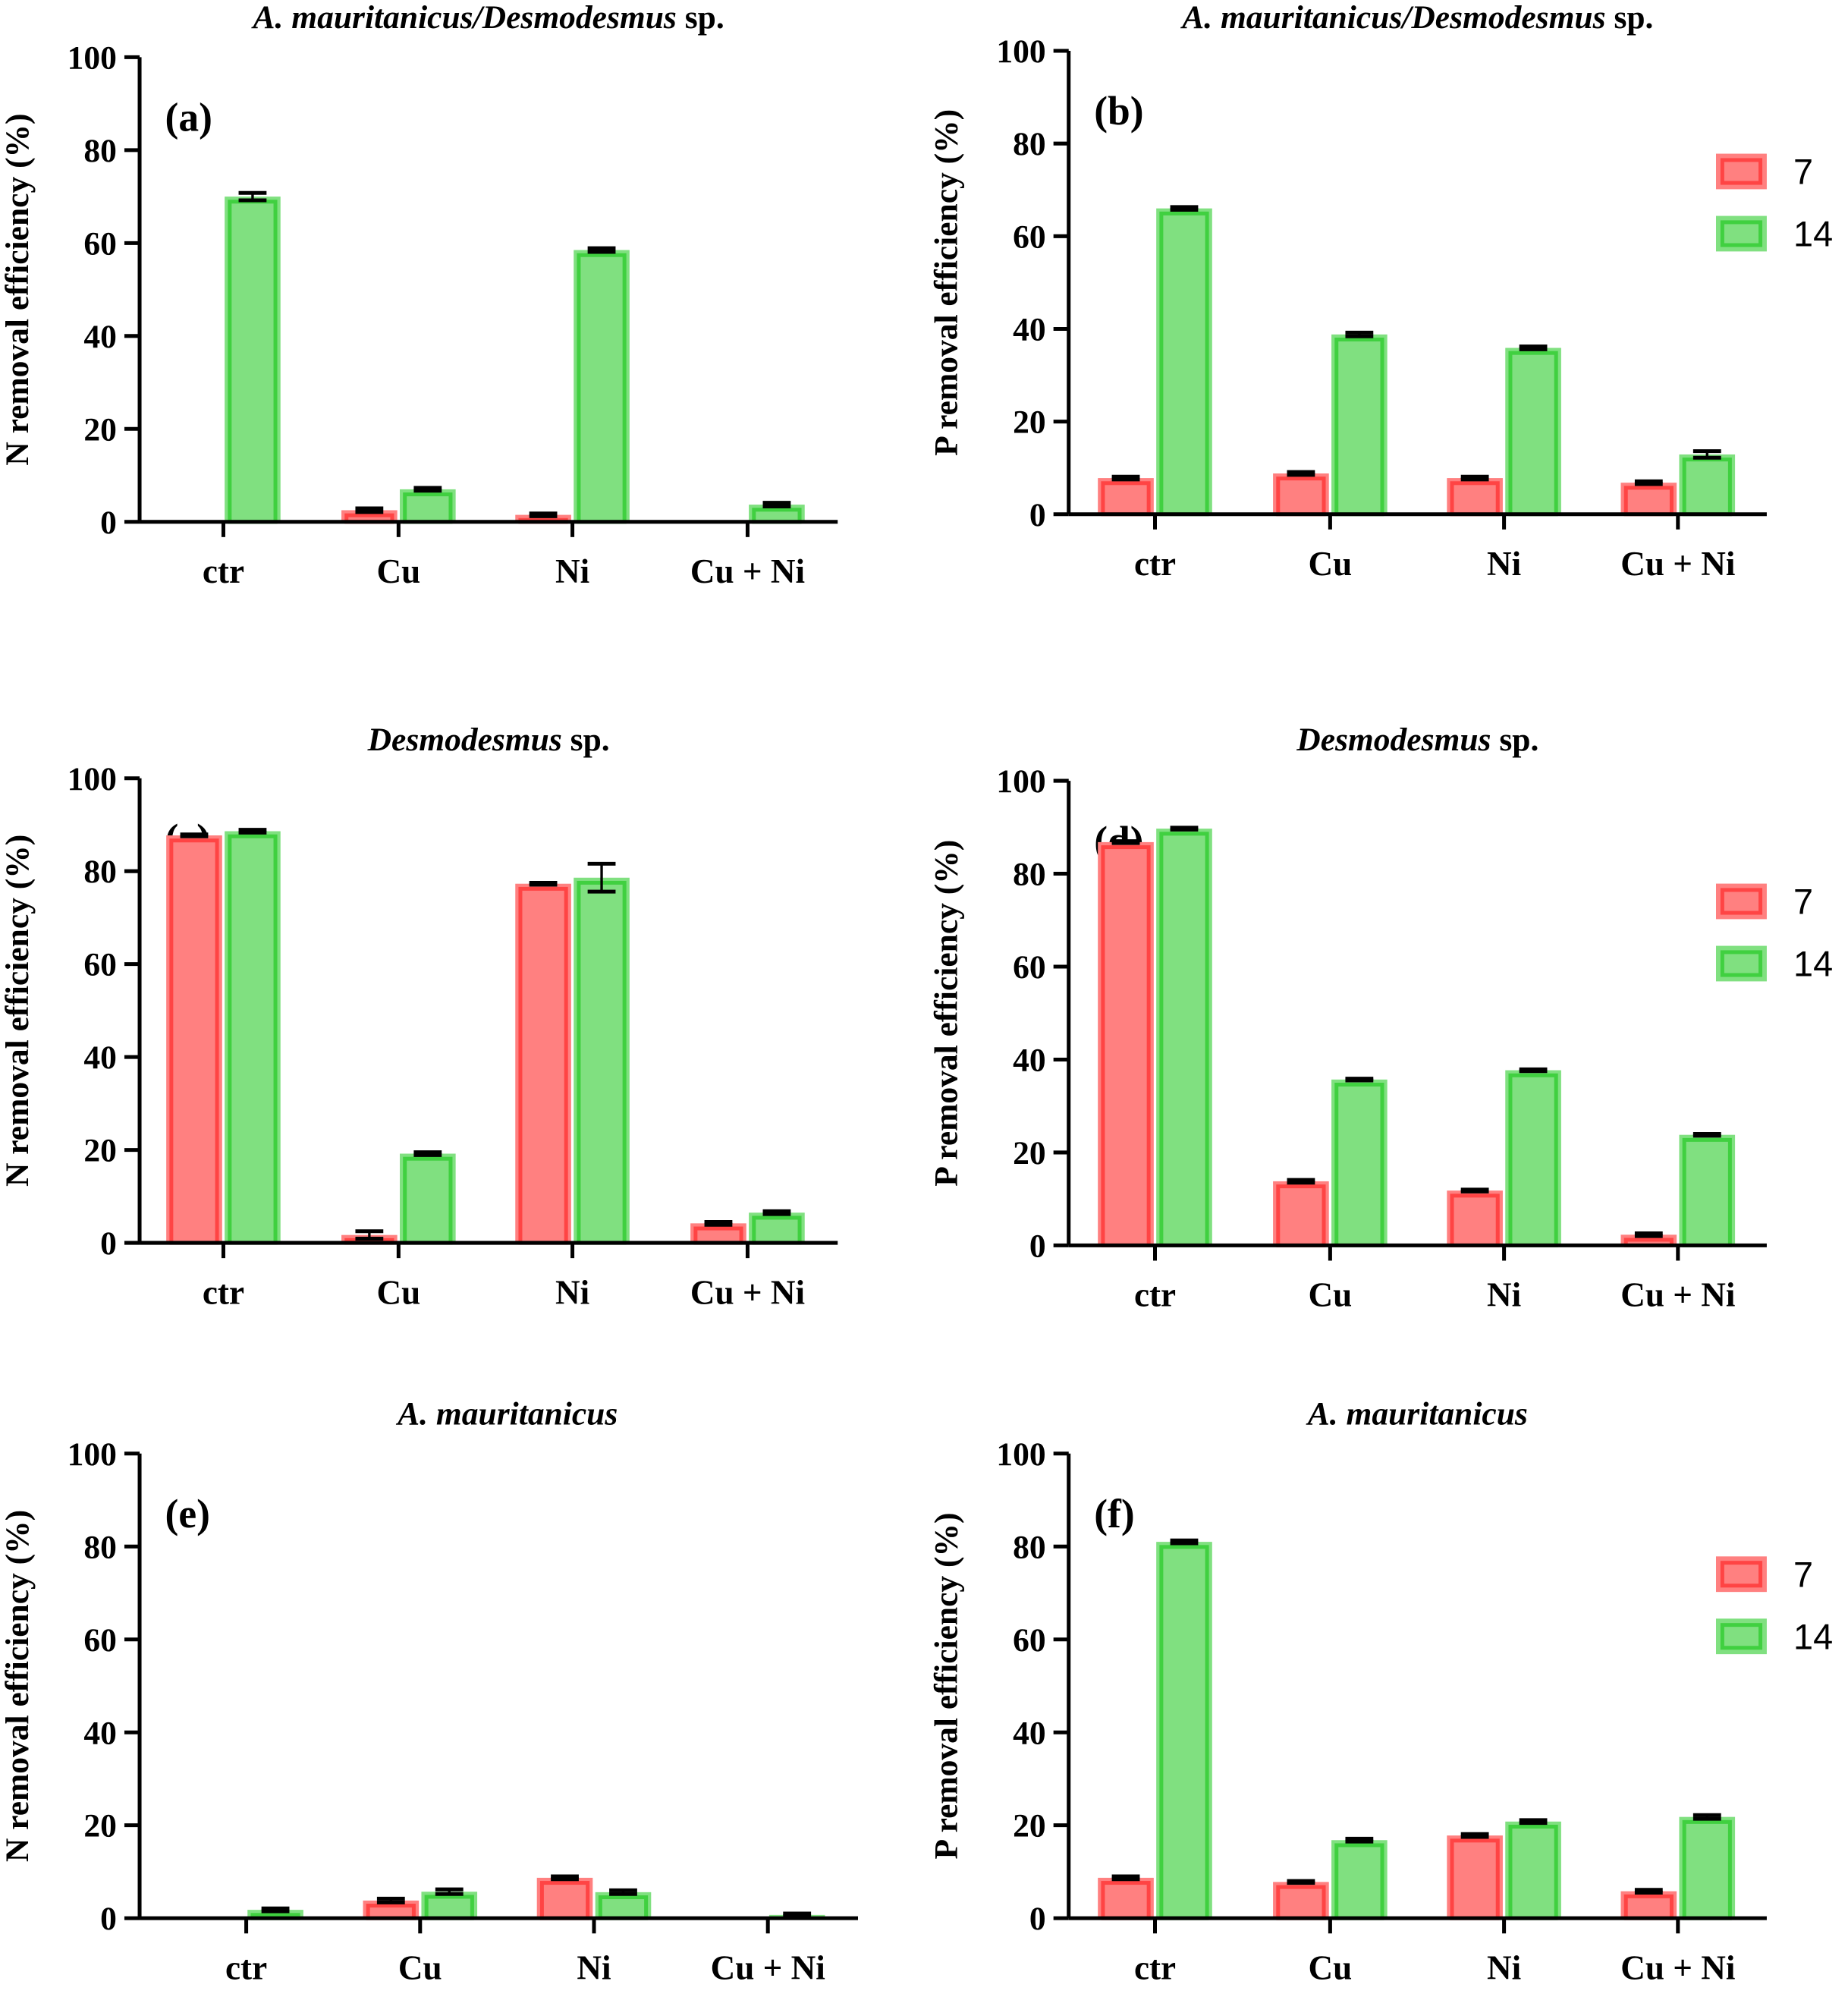 The image size is (1848, 1997). What do you see at coordinates (1803, 1574) in the screenshot?
I see `legend-label-7: 7` at bounding box center [1803, 1574].